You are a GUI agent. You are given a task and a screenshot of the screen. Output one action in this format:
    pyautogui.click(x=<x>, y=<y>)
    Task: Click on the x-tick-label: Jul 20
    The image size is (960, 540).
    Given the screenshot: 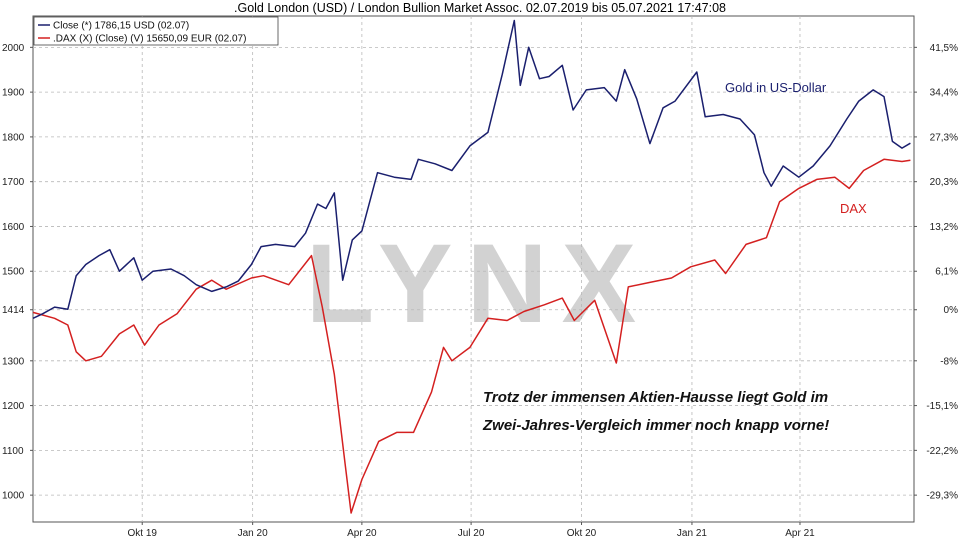 What is the action you would take?
    pyautogui.click(x=471, y=533)
    